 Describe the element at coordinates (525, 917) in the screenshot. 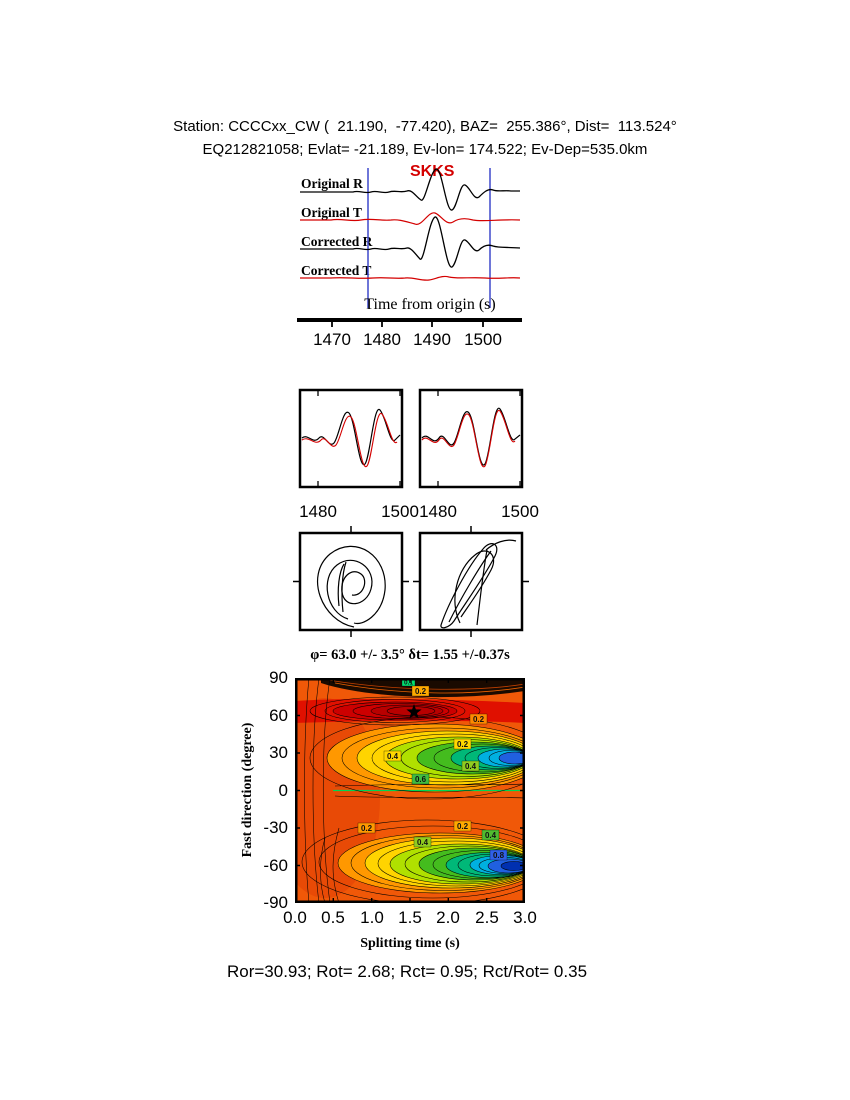

I see `misfit-xtick-label: 3.0` at that location.